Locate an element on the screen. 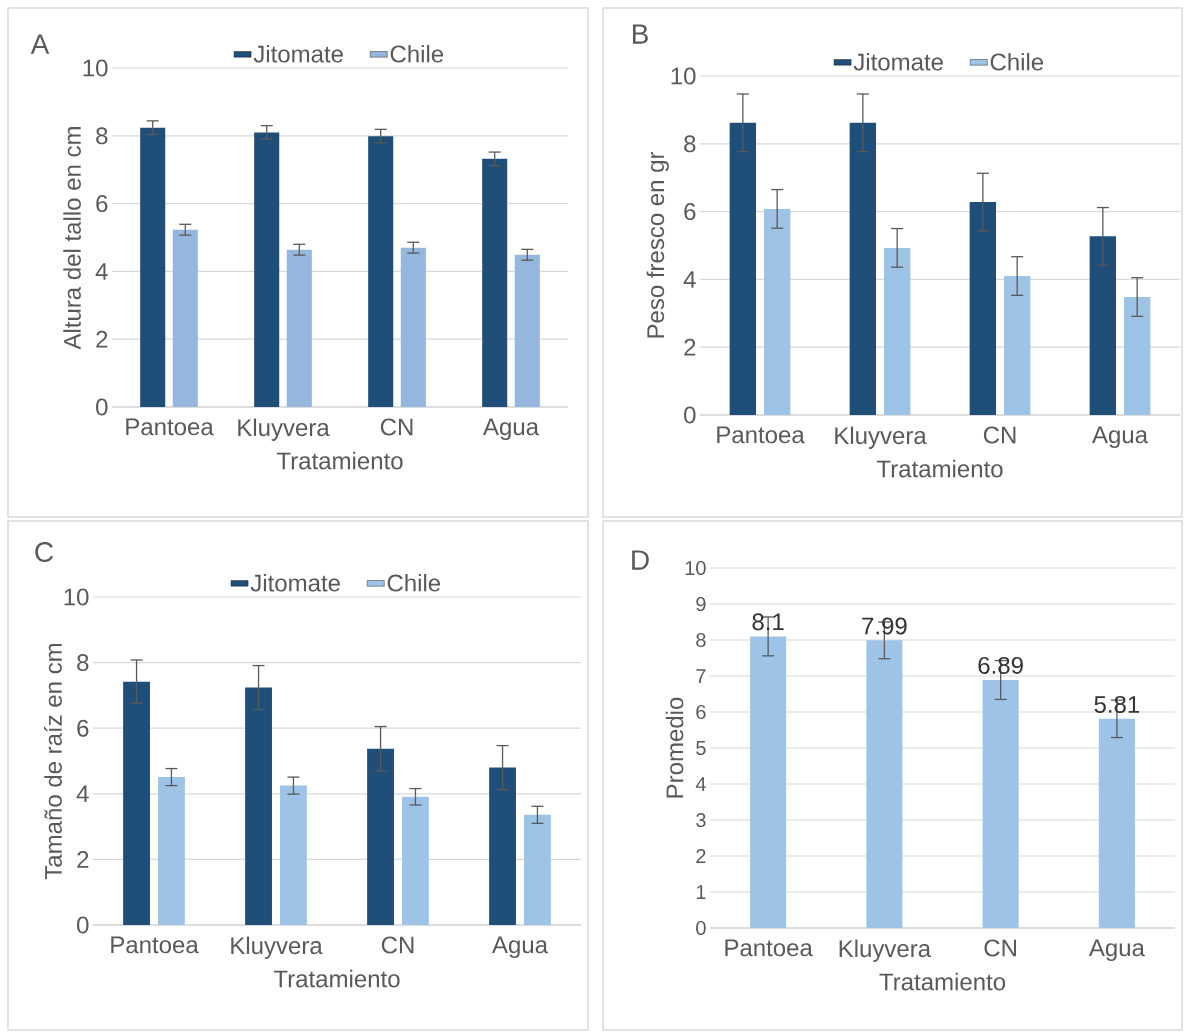  y-axis-title: Peso fresco en gr is located at coordinates (657, 244).